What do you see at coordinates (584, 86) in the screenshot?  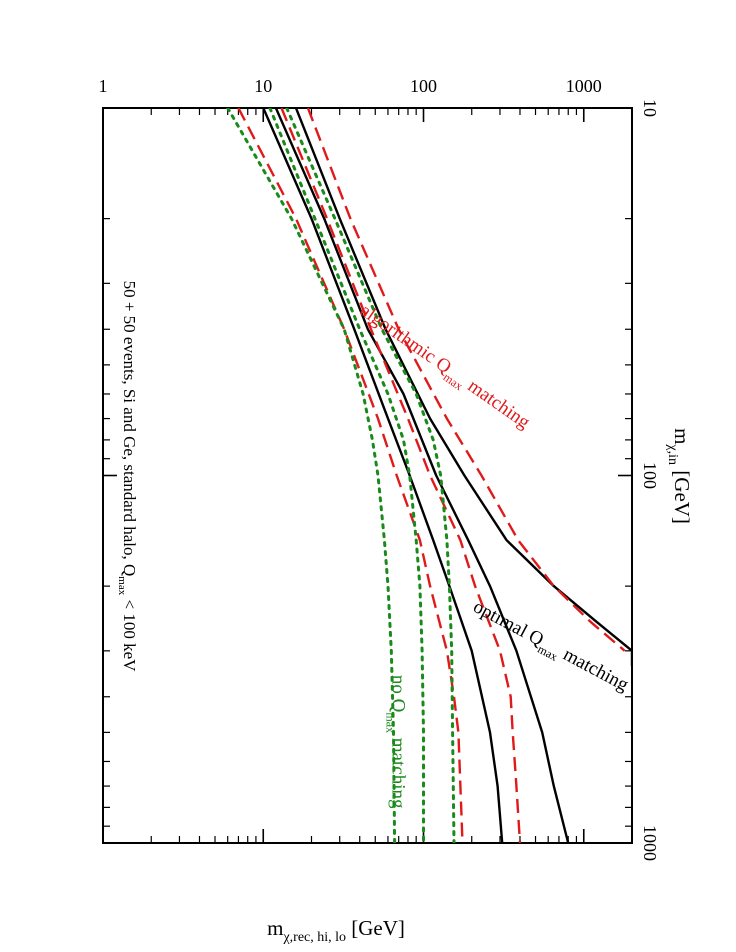 I see `y-tick-label: 1000` at bounding box center [584, 86].